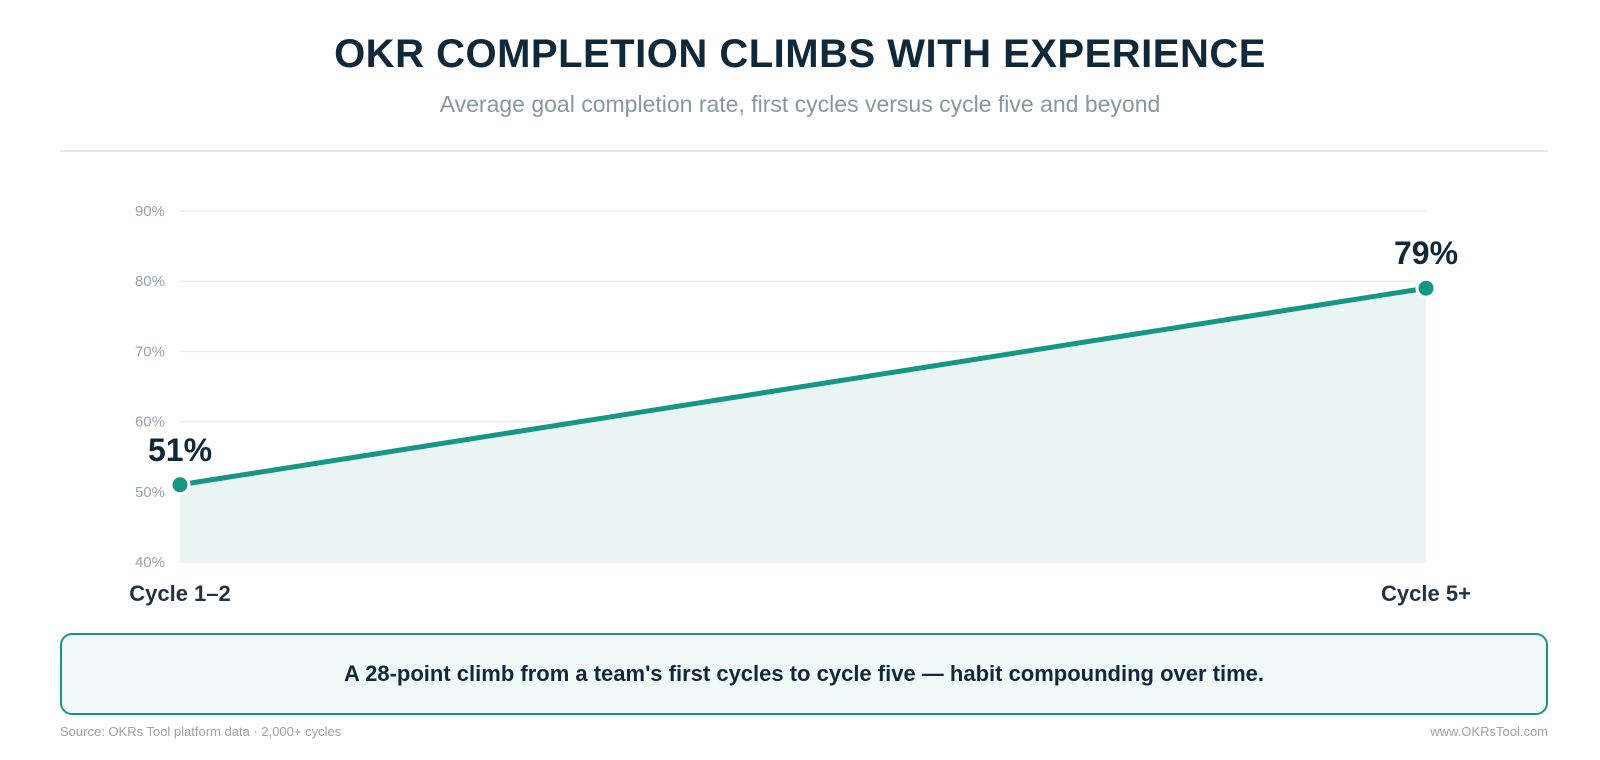  I want to click on data-label: 79%, so click(1426, 253).